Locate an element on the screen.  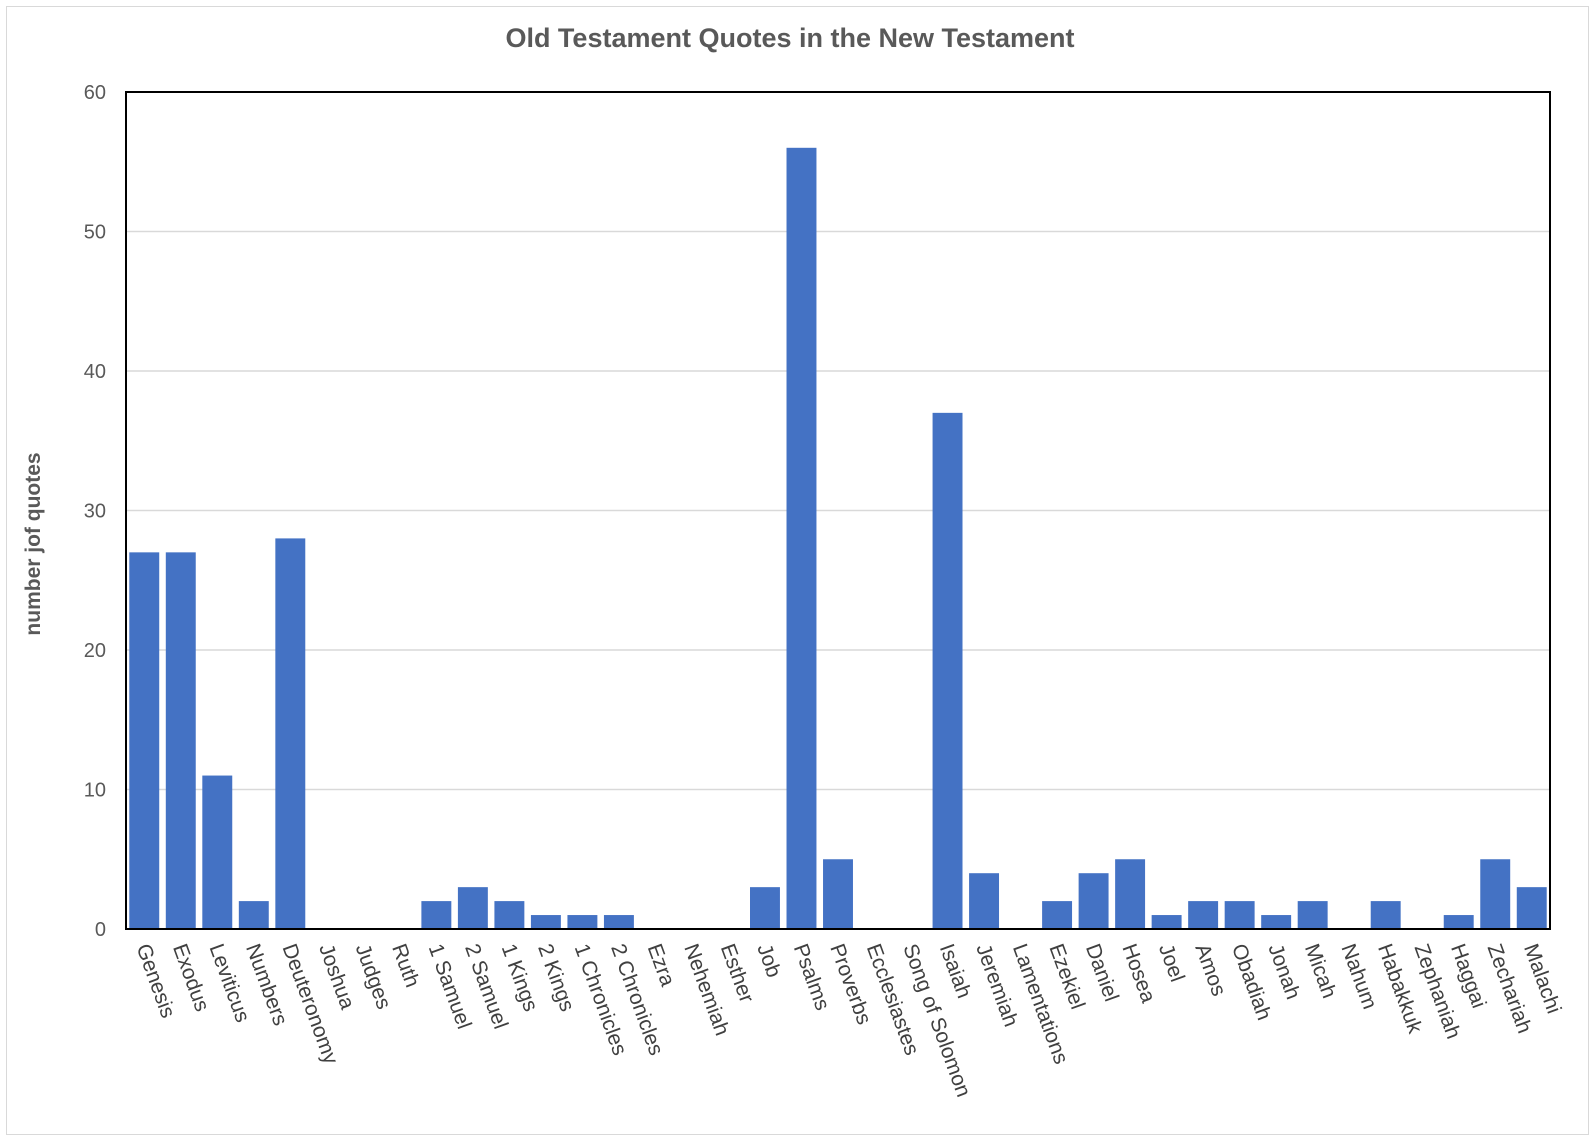
x-tick-label: Isaiah is located at coordinates (955, 971).